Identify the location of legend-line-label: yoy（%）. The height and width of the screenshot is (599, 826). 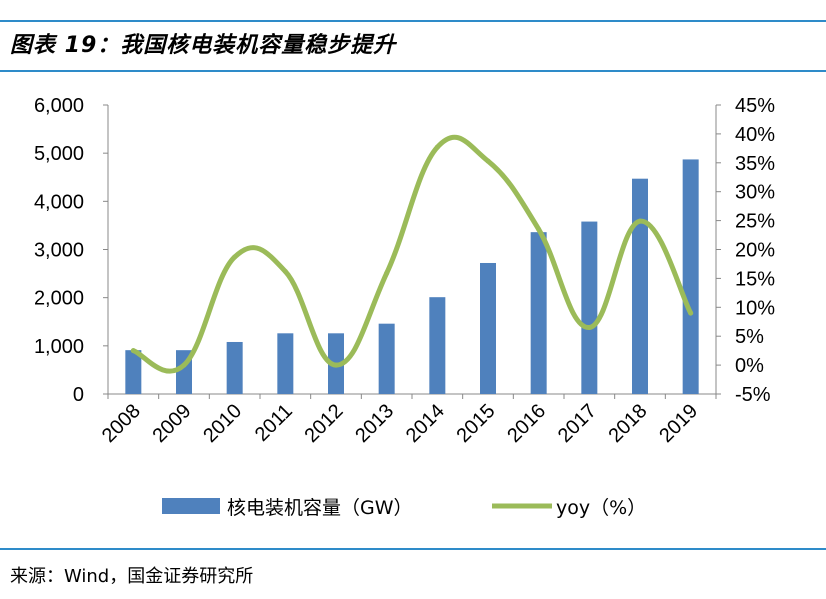
(601, 508).